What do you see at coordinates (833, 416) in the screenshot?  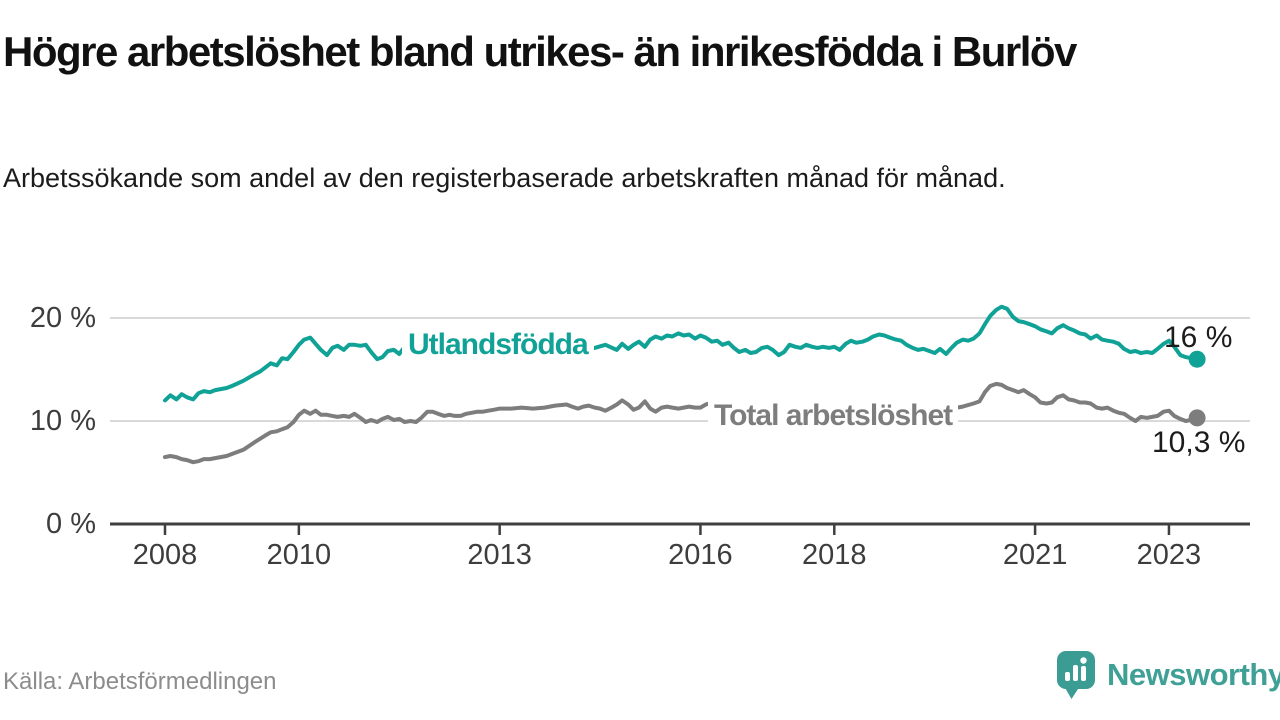 I see `series-label-total-arbetsloshet: Total arbetslöshet` at bounding box center [833, 416].